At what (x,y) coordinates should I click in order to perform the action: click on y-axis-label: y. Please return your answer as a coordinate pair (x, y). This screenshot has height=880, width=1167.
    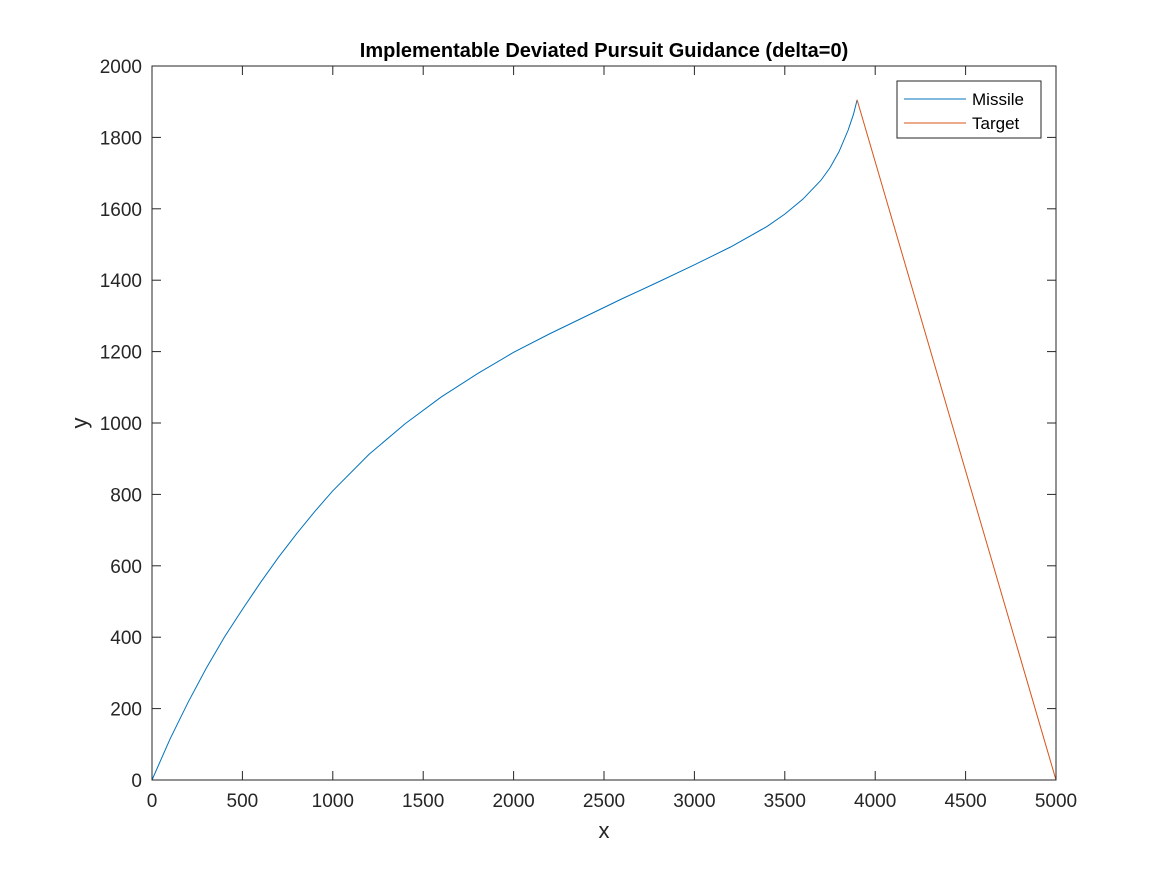
    Looking at the image, I should click on (79, 423).